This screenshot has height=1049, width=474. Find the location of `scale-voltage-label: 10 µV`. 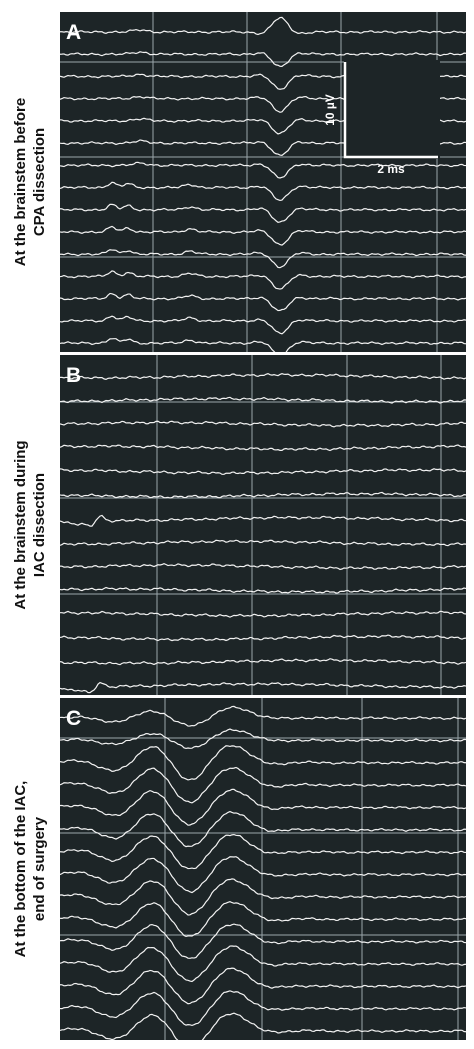

scale-voltage-label: 10 µV is located at coordinates (330, 110).